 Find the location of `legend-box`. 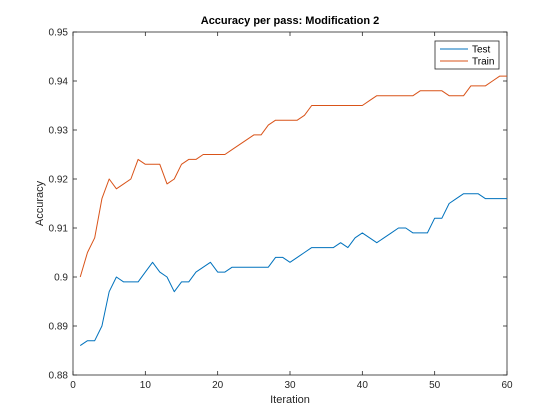

legend-box is located at coordinates (467, 55).